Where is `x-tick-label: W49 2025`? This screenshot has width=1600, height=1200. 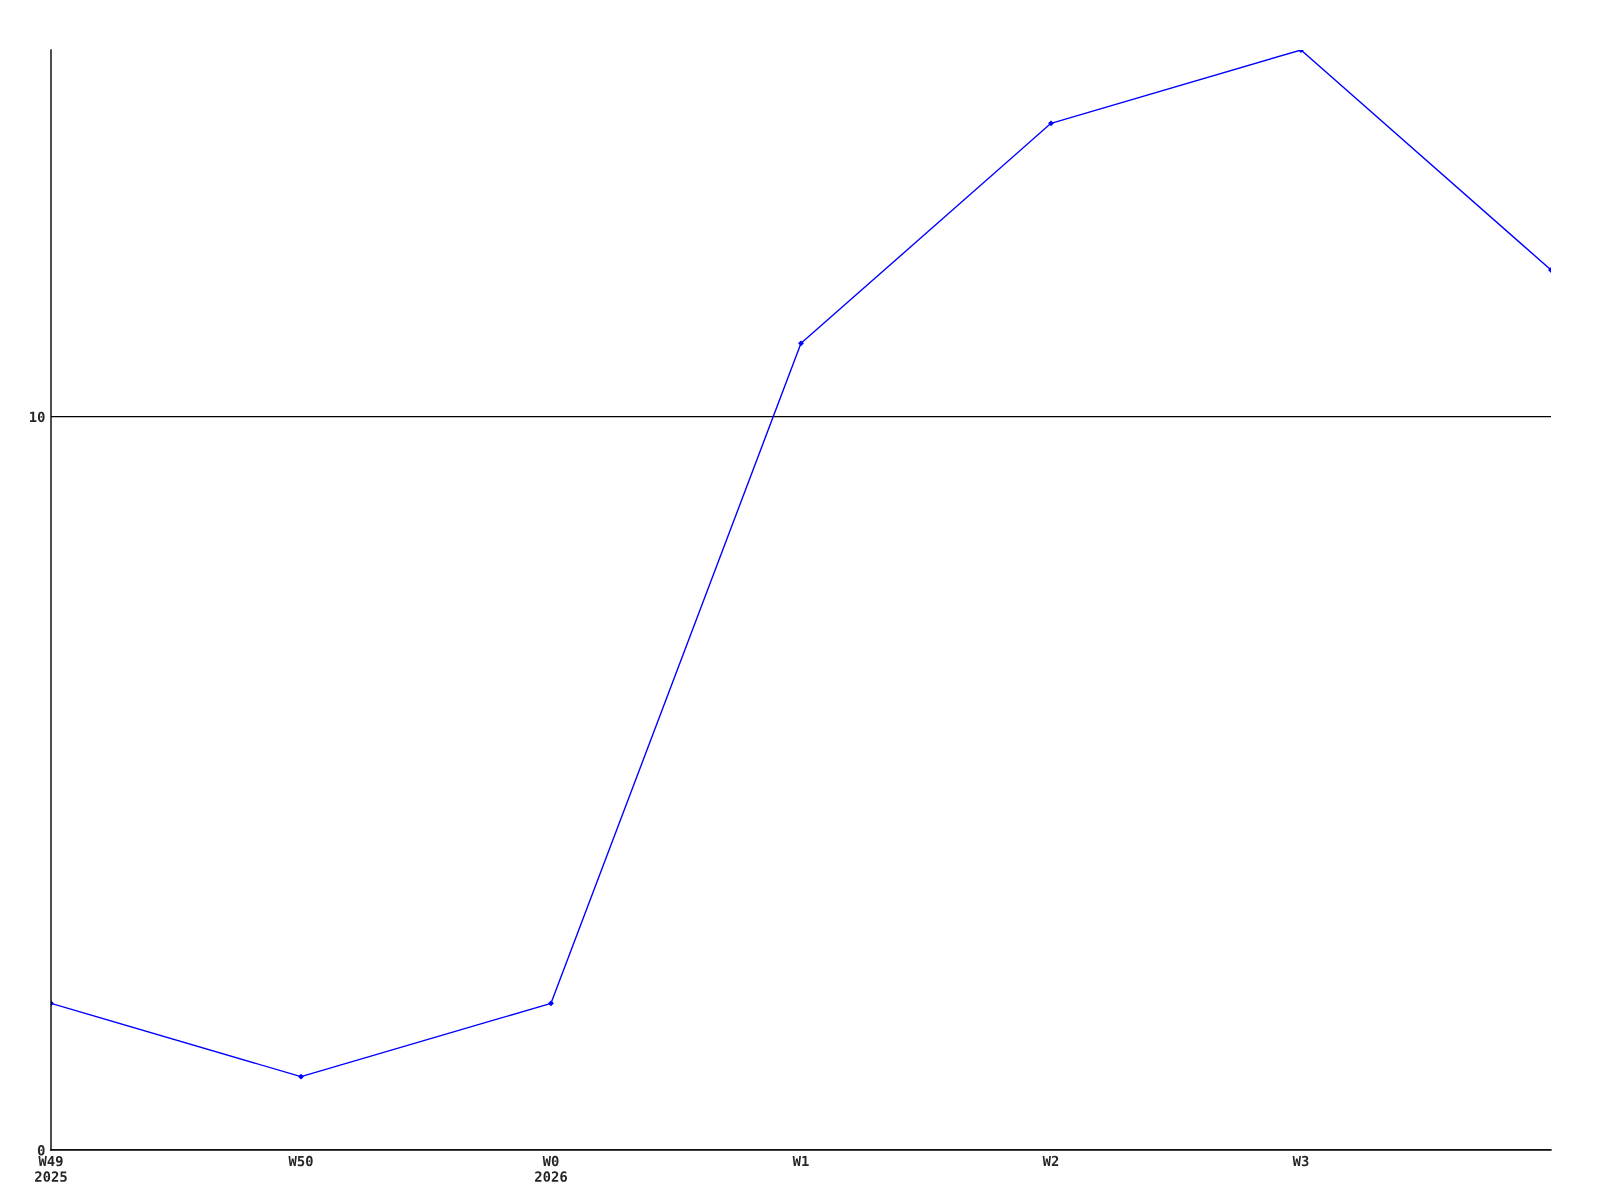 x-tick-label: W49 2025 is located at coordinates (51, 1168).